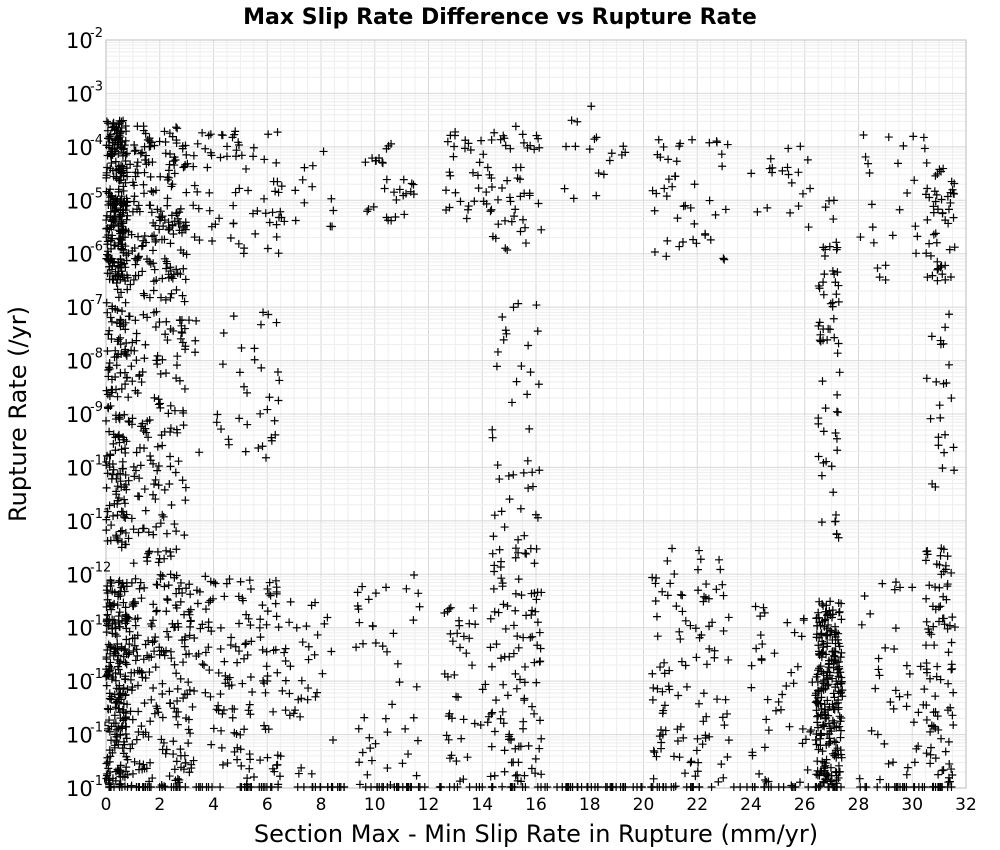 The width and height of the screenshot is (1000, 850). Describe the element at coordinates (644, 805) in the screenshot. I see `x-tick-label: 20` at that location.